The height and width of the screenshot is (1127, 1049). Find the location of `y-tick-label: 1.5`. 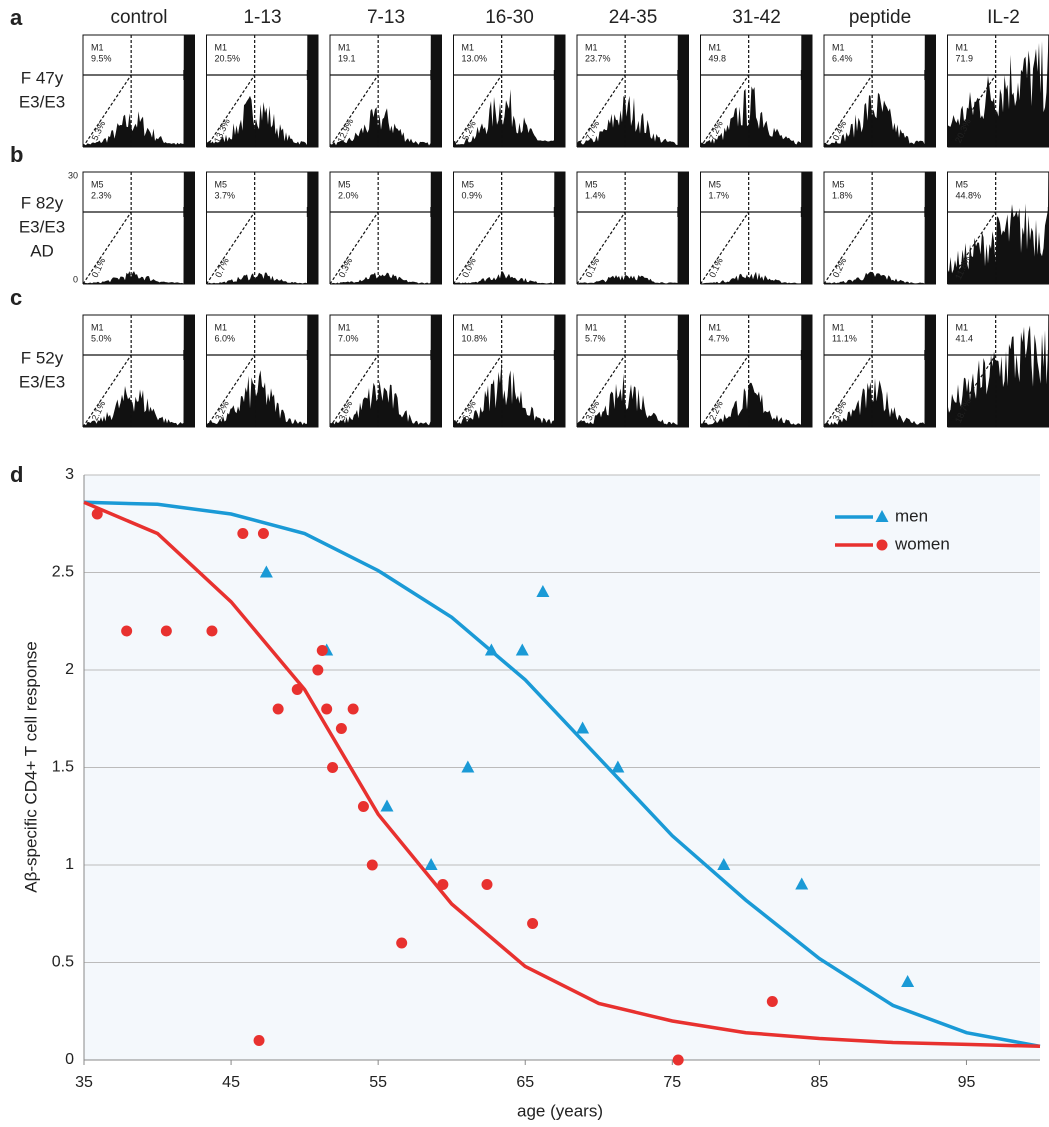

y-tick-label: 1.5 is located at coordinates (63, 767).